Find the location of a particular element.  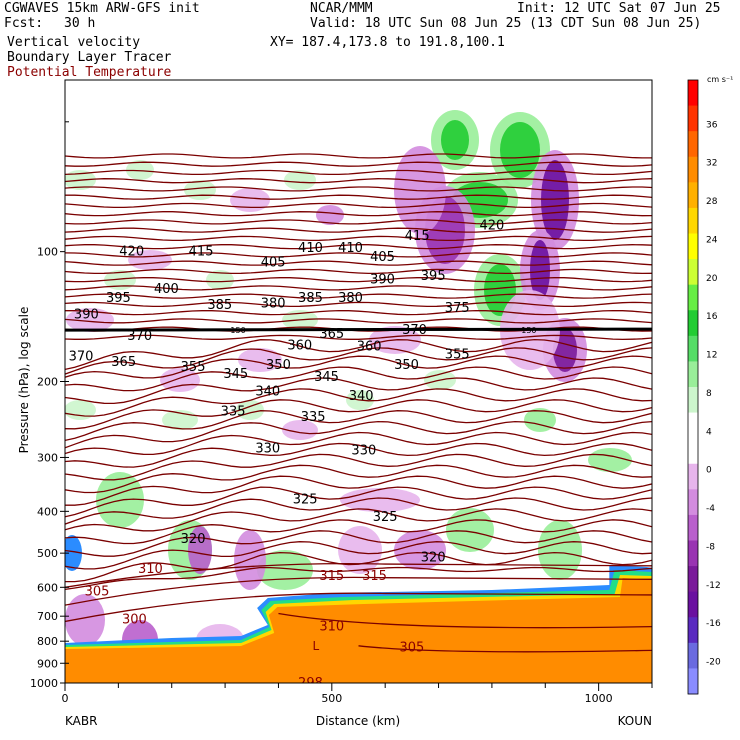

tropopause-label: 150 is located at coordinates (528, 330).